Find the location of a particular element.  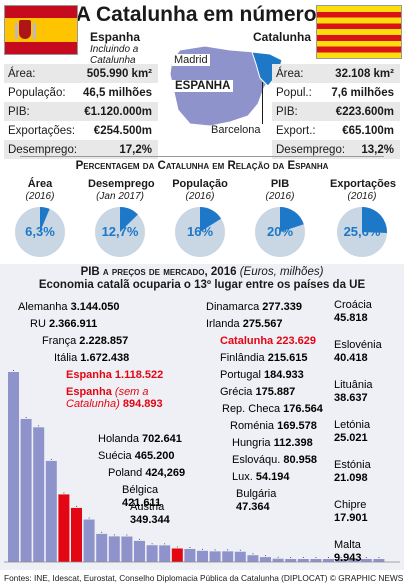

pie-value-label: 25,6% is located at coordinates (362, 231).